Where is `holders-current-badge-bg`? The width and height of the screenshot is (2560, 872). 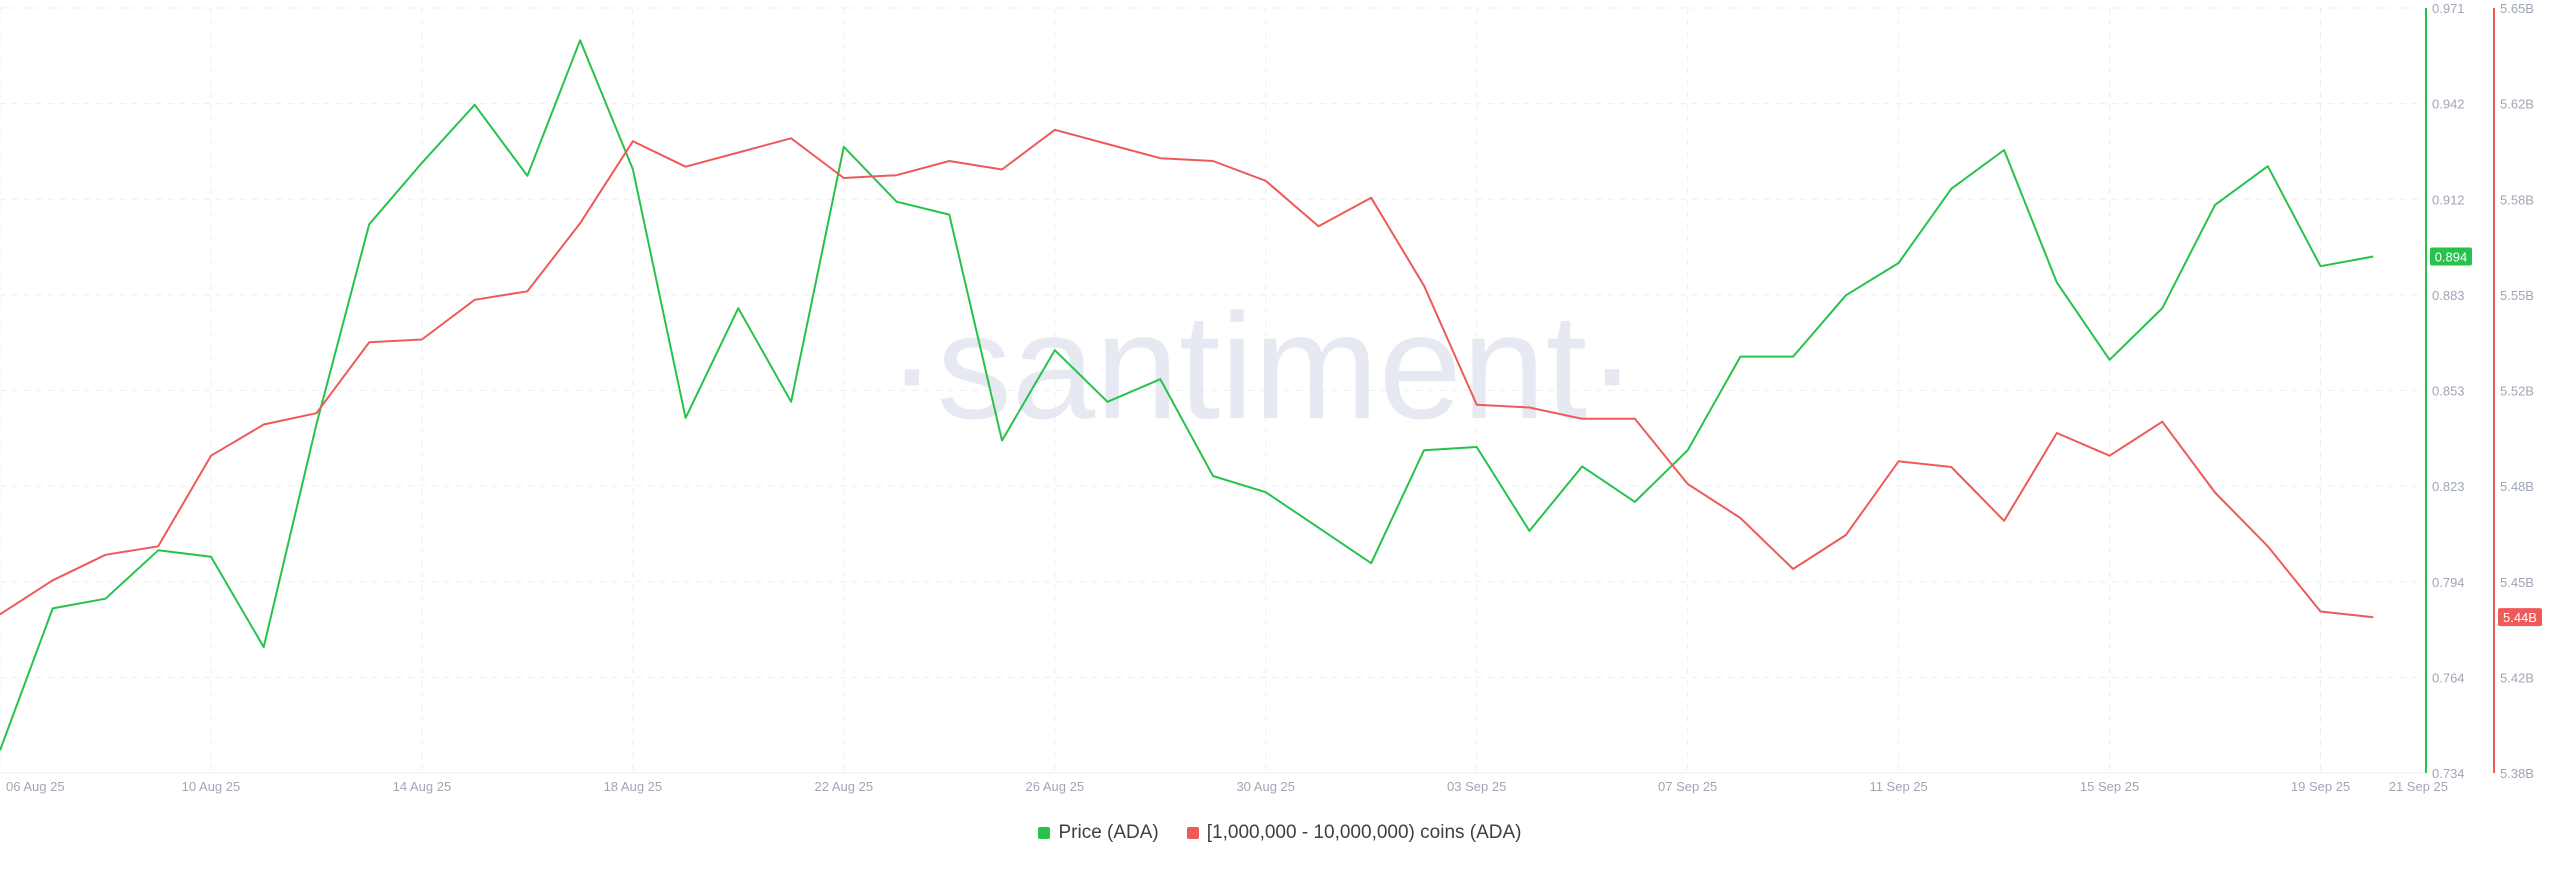
holders-current-badge-bg is located at coordinates (2520, 617).